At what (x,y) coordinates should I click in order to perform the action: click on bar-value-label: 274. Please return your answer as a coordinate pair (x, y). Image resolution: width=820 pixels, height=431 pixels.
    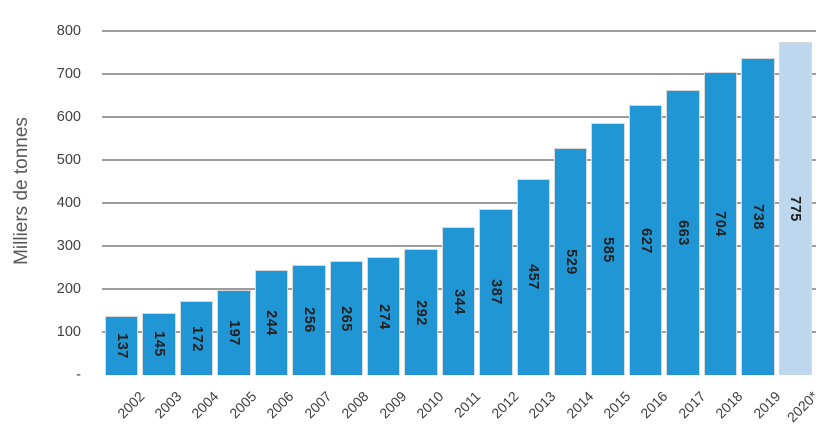
    Looking at the image, I should click on (383, 316).